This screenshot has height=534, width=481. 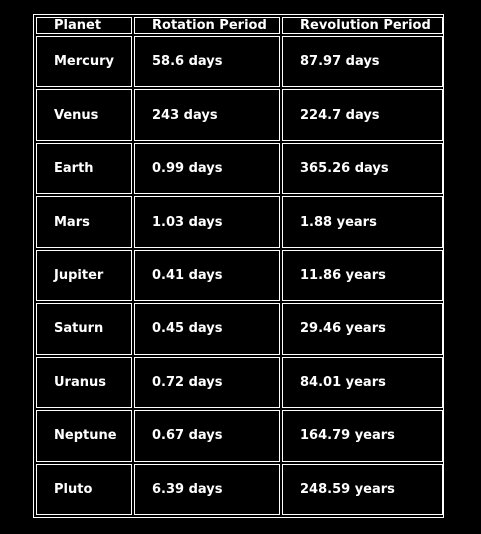 I want to click on cell-revolution: 224.7 days, so click(x=362, y=114).